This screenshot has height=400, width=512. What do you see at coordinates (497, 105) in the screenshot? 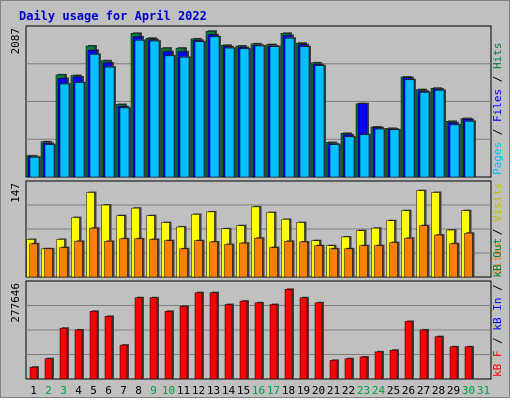
I see `legend-label-part: Files` at bounding box center [497, 105].